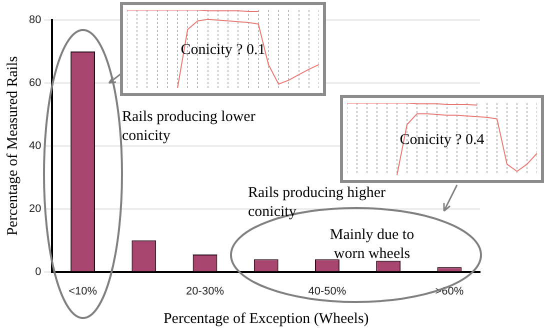 The image size is (550, 330). What do you see at coordinates (205, 291) in the screenshot?
I see `x-tick-label: 20-30%` at bounding box center [205, 291].